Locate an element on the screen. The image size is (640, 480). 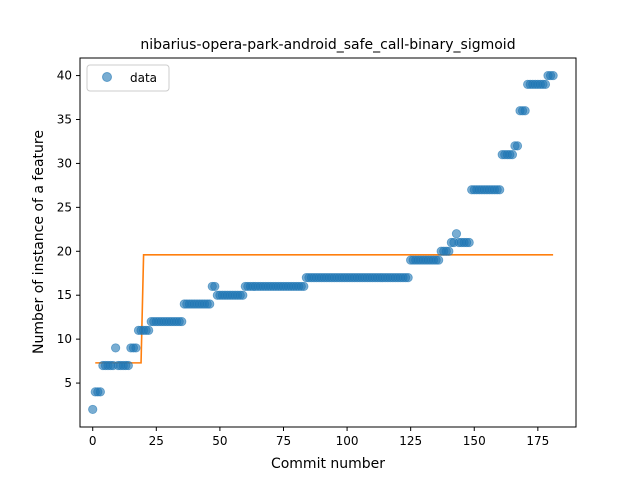
y-tick-label: 25 is located at coordinates (64, 207).